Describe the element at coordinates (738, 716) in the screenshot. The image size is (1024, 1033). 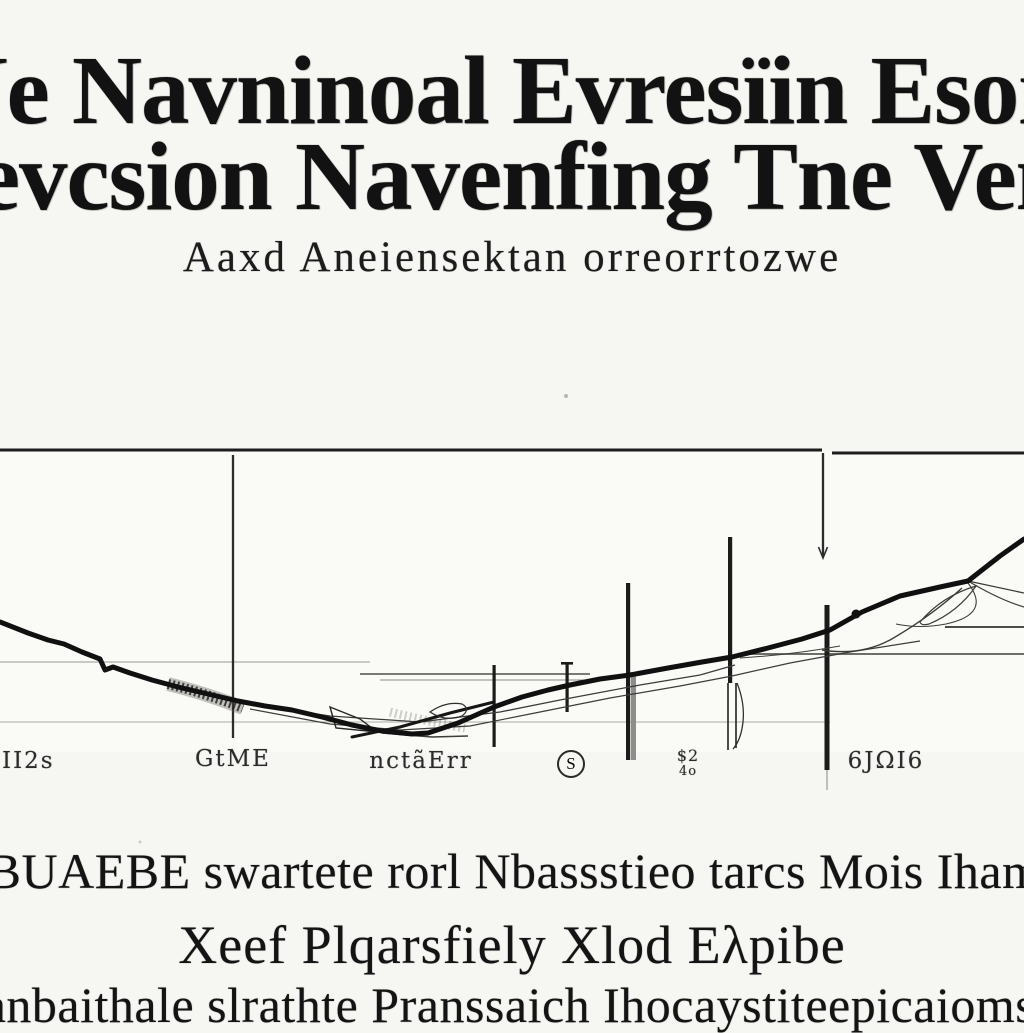
I see `hollow-bar-hook` at that location.